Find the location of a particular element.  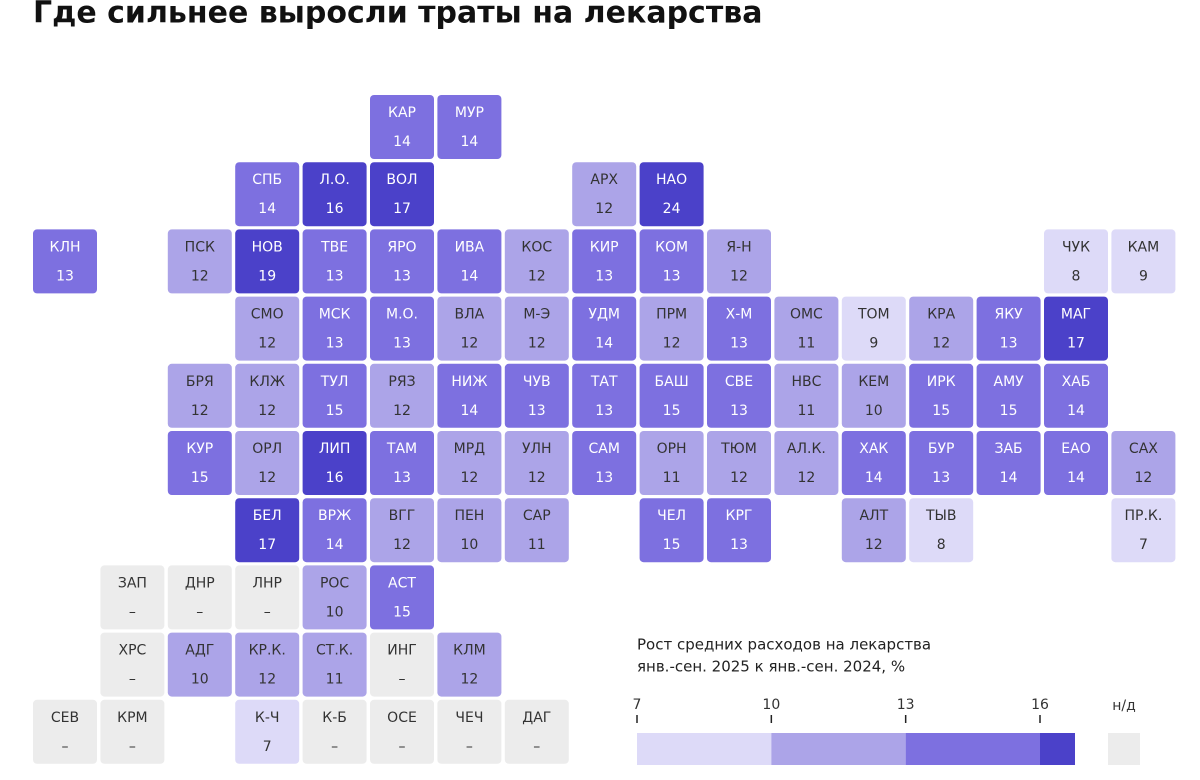

tile-code: ИРК is located at coordinates (941, 382).